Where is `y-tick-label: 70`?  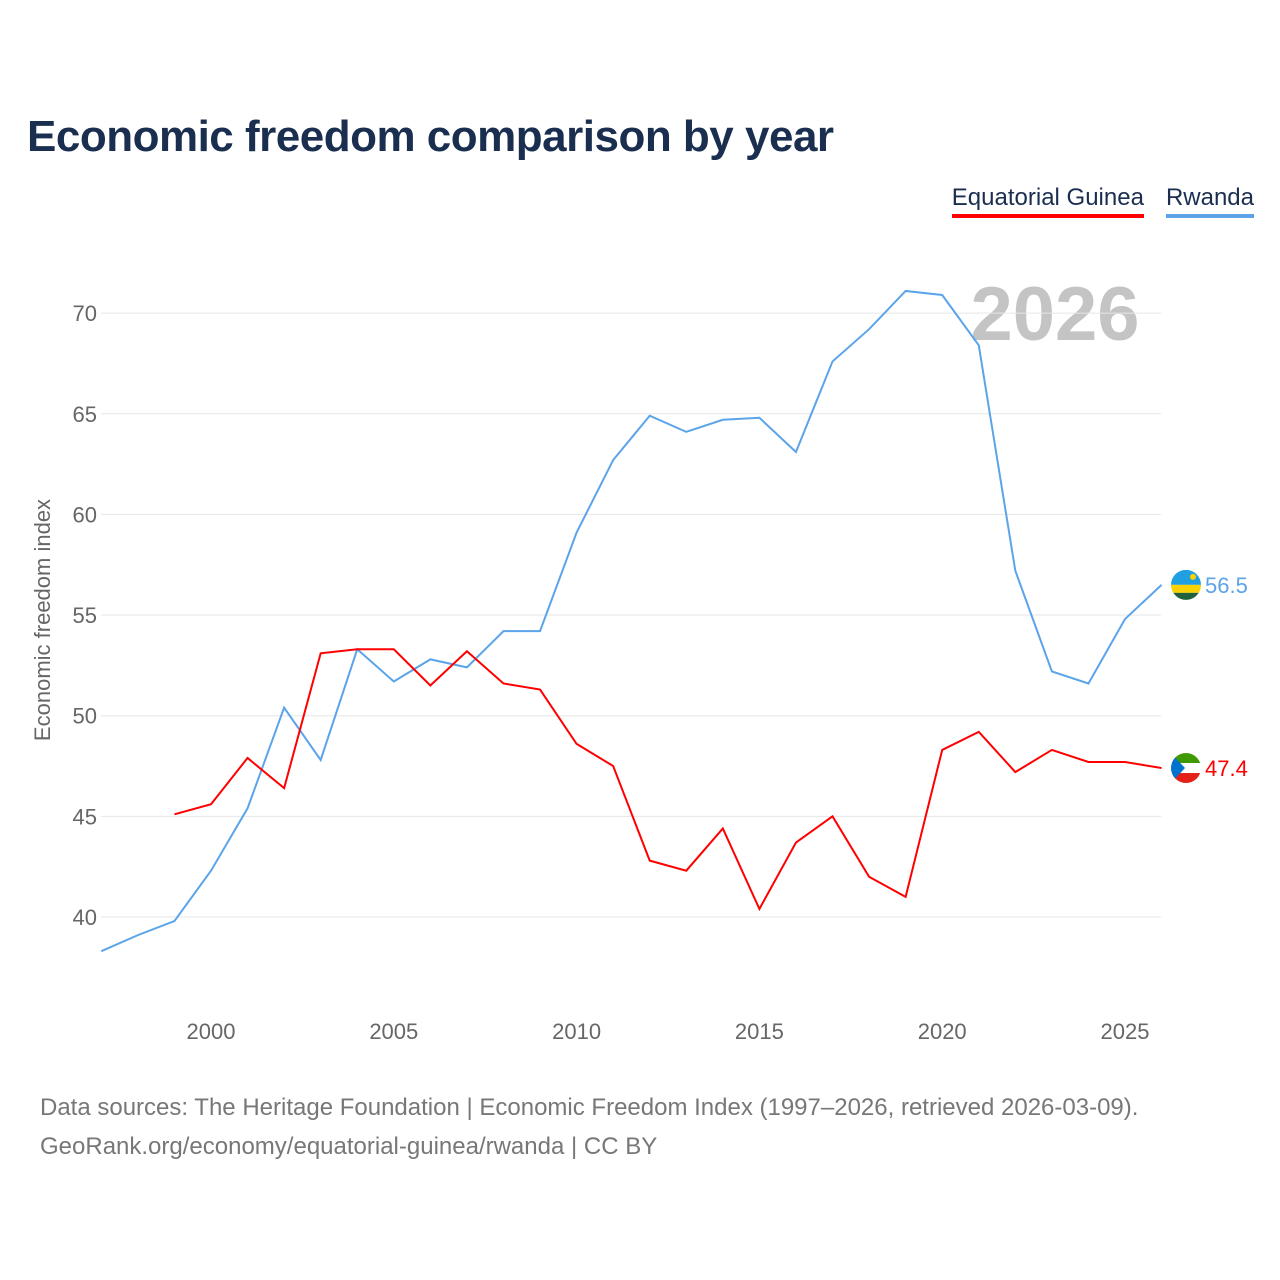
y-tick-label: 70 is located at coordinates (85, 313).